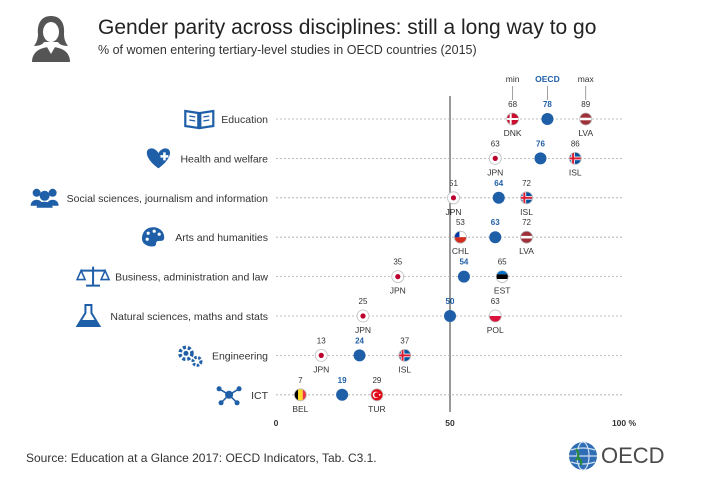 This screenshot has width=703, height=477. What do you see at coordinates (450, 301) in the screenshot?
I see `oecd-value-label: 50` at bounding box center [450, 301].